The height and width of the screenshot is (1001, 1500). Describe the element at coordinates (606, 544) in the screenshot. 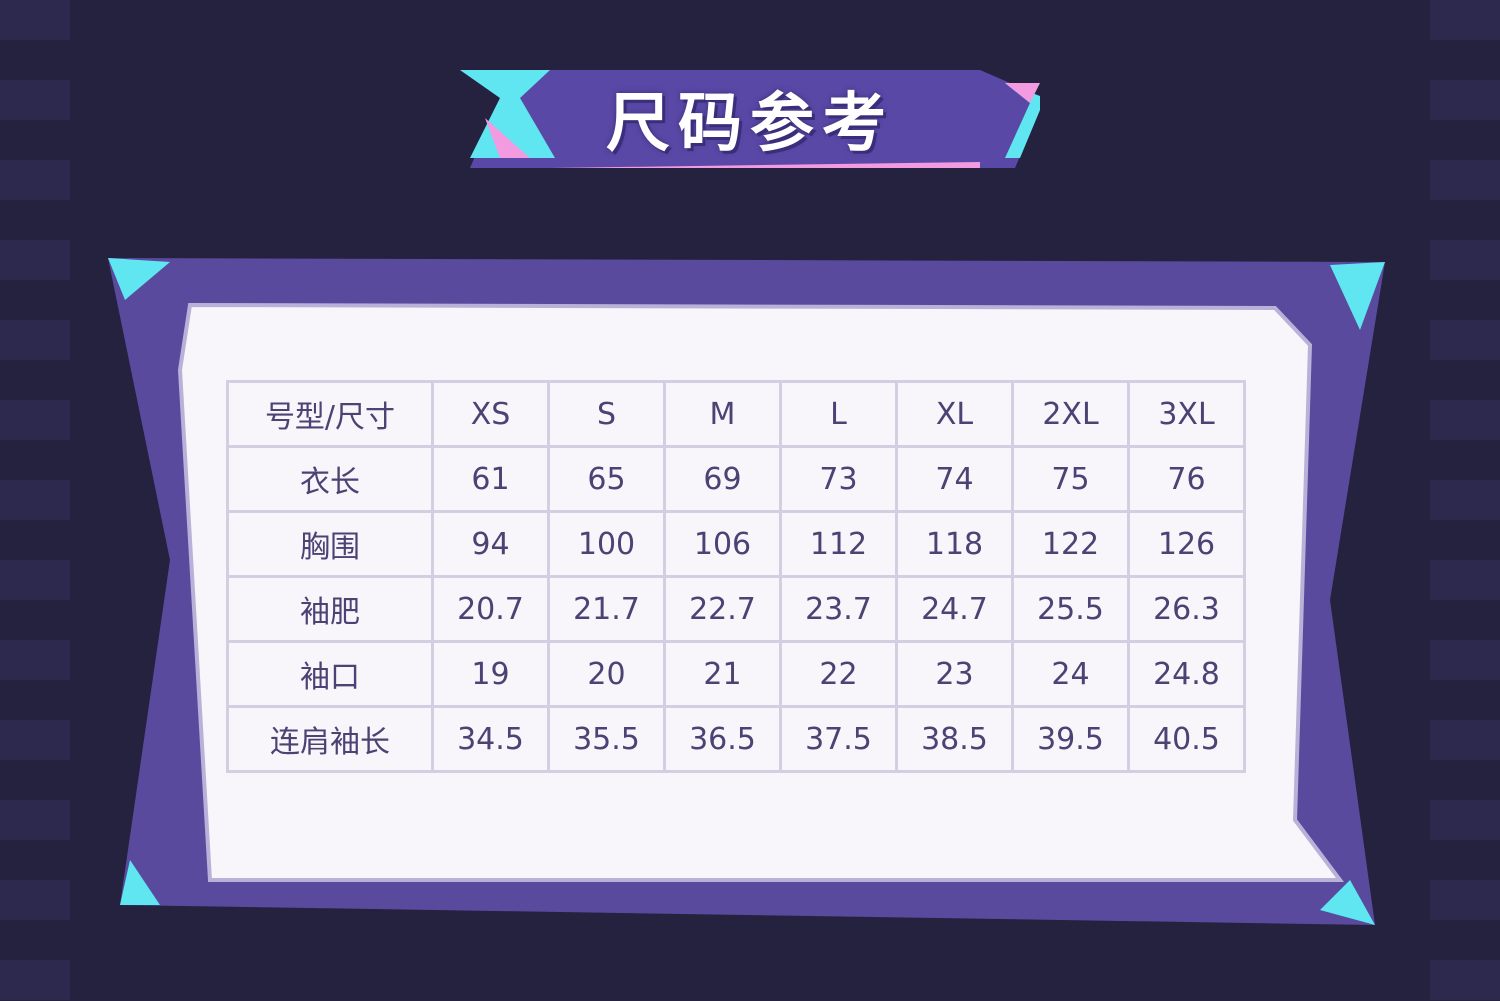

I see `table-cell: 100` at that location.